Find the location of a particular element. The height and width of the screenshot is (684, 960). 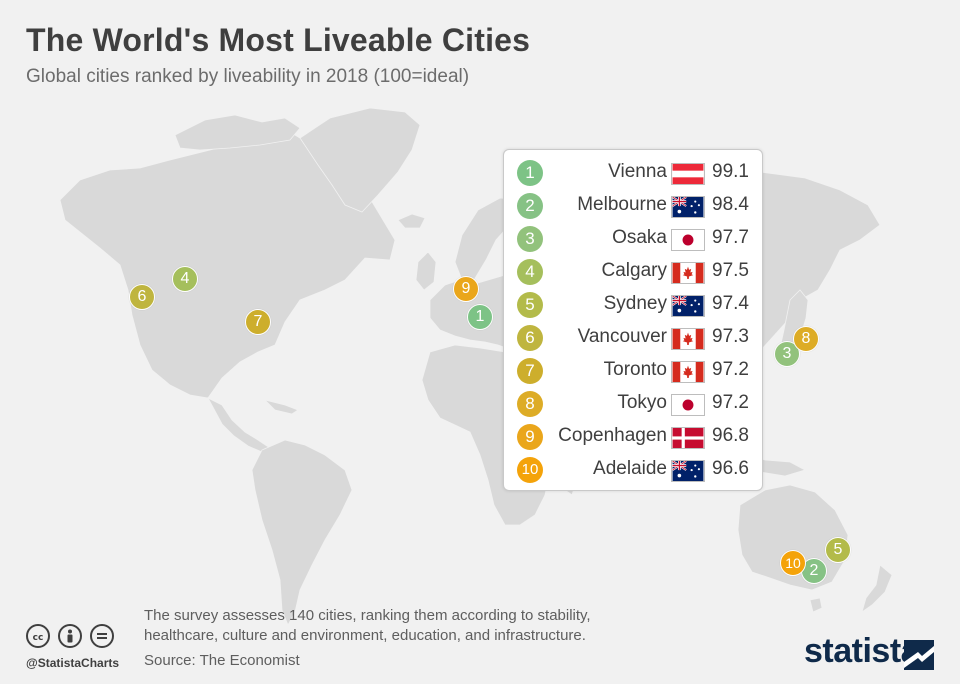

city-name: Tokyo is located at coordinates (642, 402).